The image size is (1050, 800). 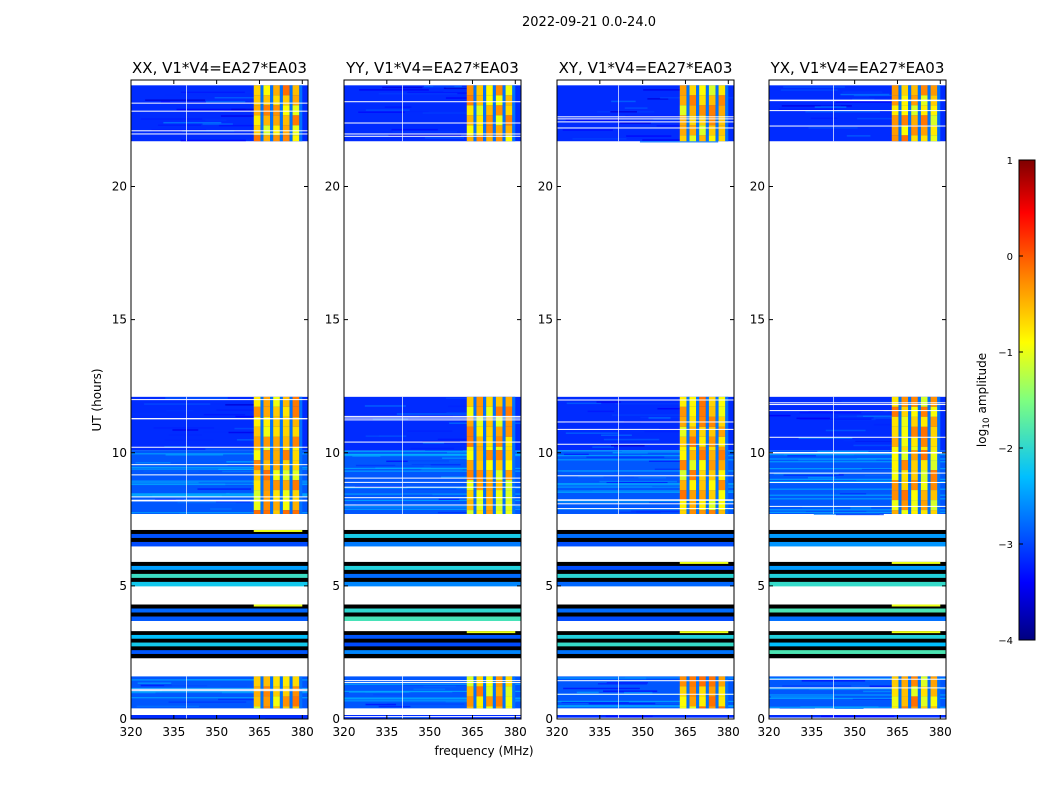 What do you see at coordinates (618, 113) in the screenshot?
I see `flag-vline` at bounding box center [618, 113].